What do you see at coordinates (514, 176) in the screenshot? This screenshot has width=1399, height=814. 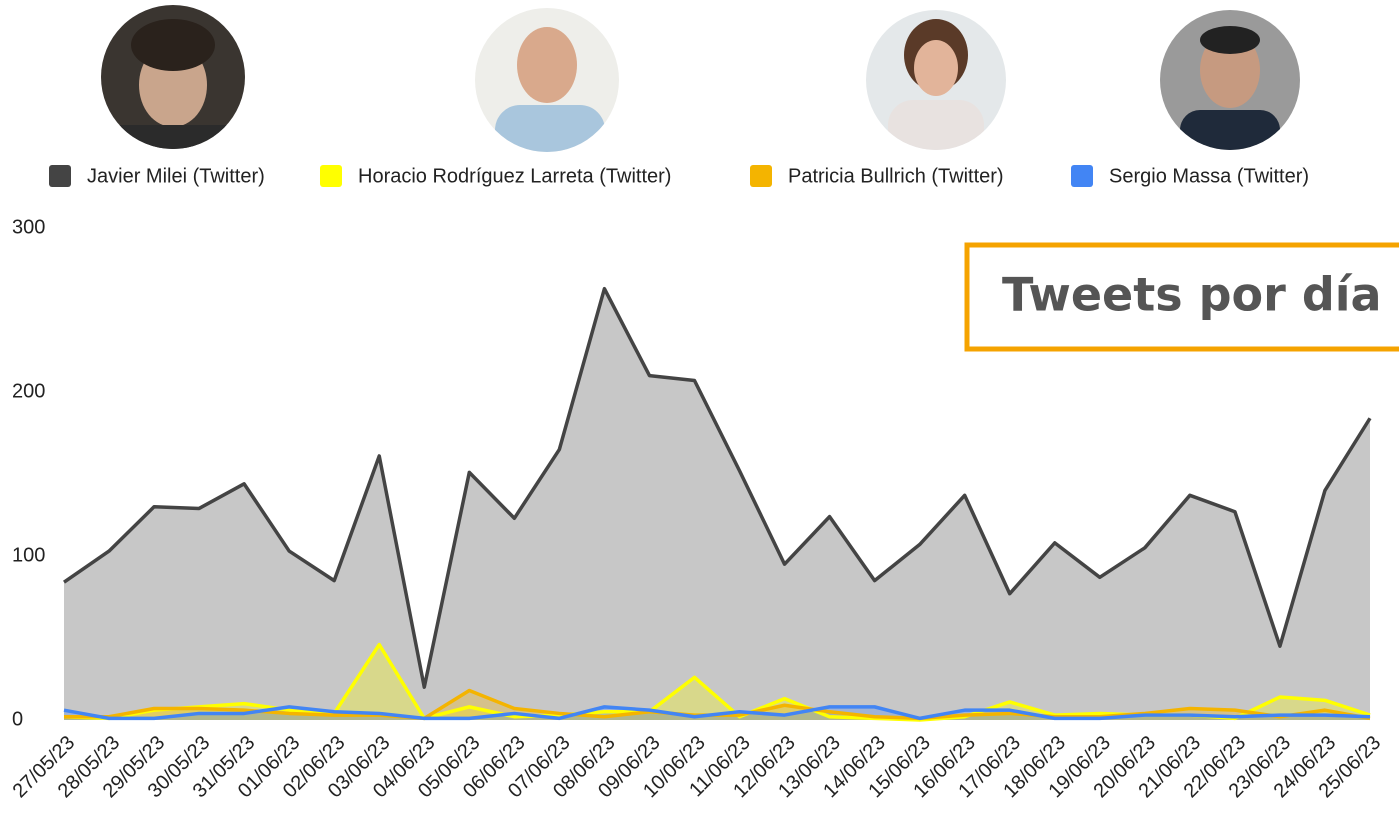 I see `legend-label: Horacio Rodríguez Larreta (Twitter)` at bounding box center [514, 176].